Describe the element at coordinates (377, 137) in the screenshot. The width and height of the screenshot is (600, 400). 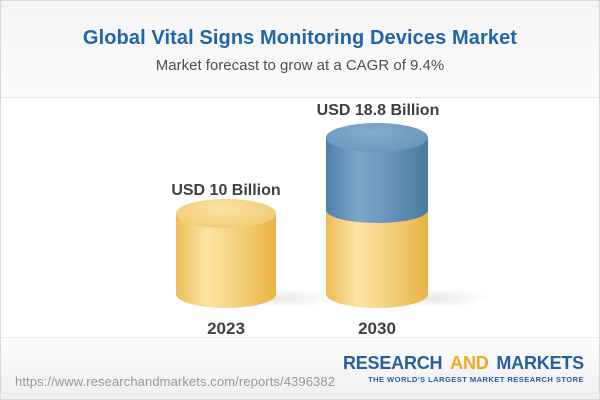
I see `bar-2030-cylinder-top` at that location.